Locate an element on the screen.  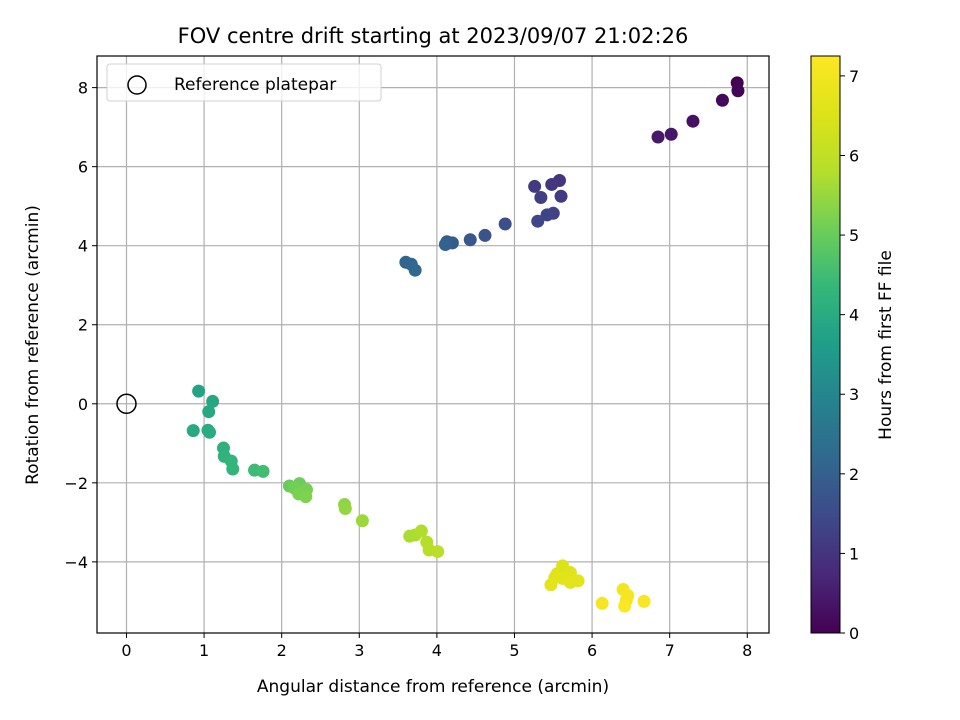
y-tick-label: −4 is located at coordinates (76, 562).